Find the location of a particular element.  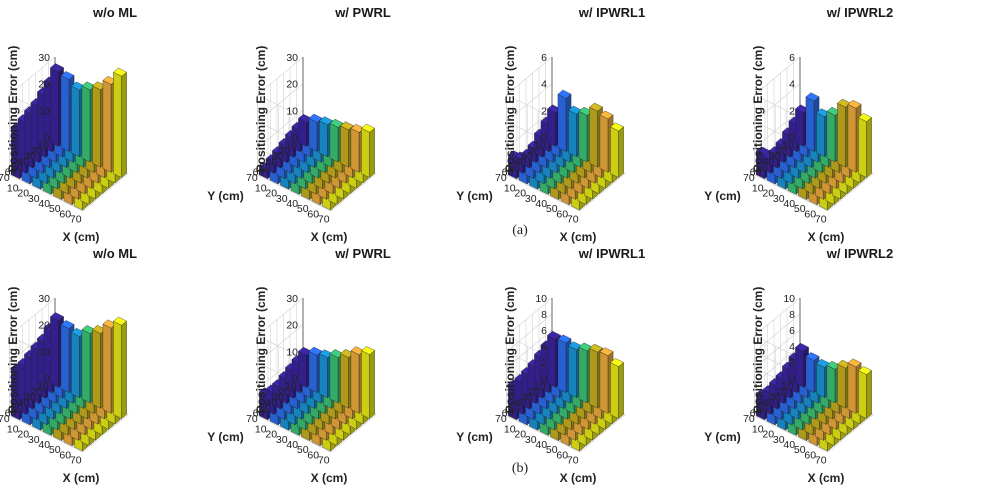

z-tick-label: 2 is located at coordinates (544, 111).